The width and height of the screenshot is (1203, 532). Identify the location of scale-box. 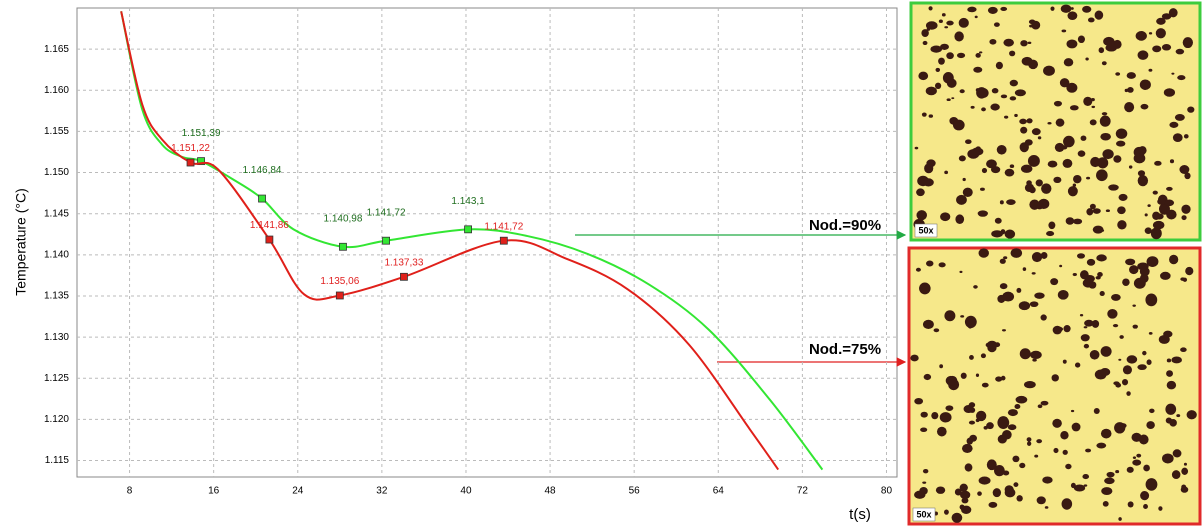
(924, 514).